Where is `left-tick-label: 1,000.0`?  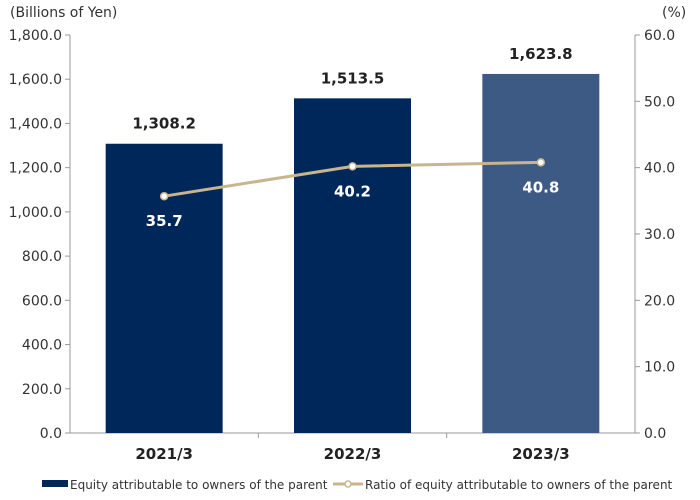
left-tick-label: 1,000.0 is located at coordinates (35, 213).